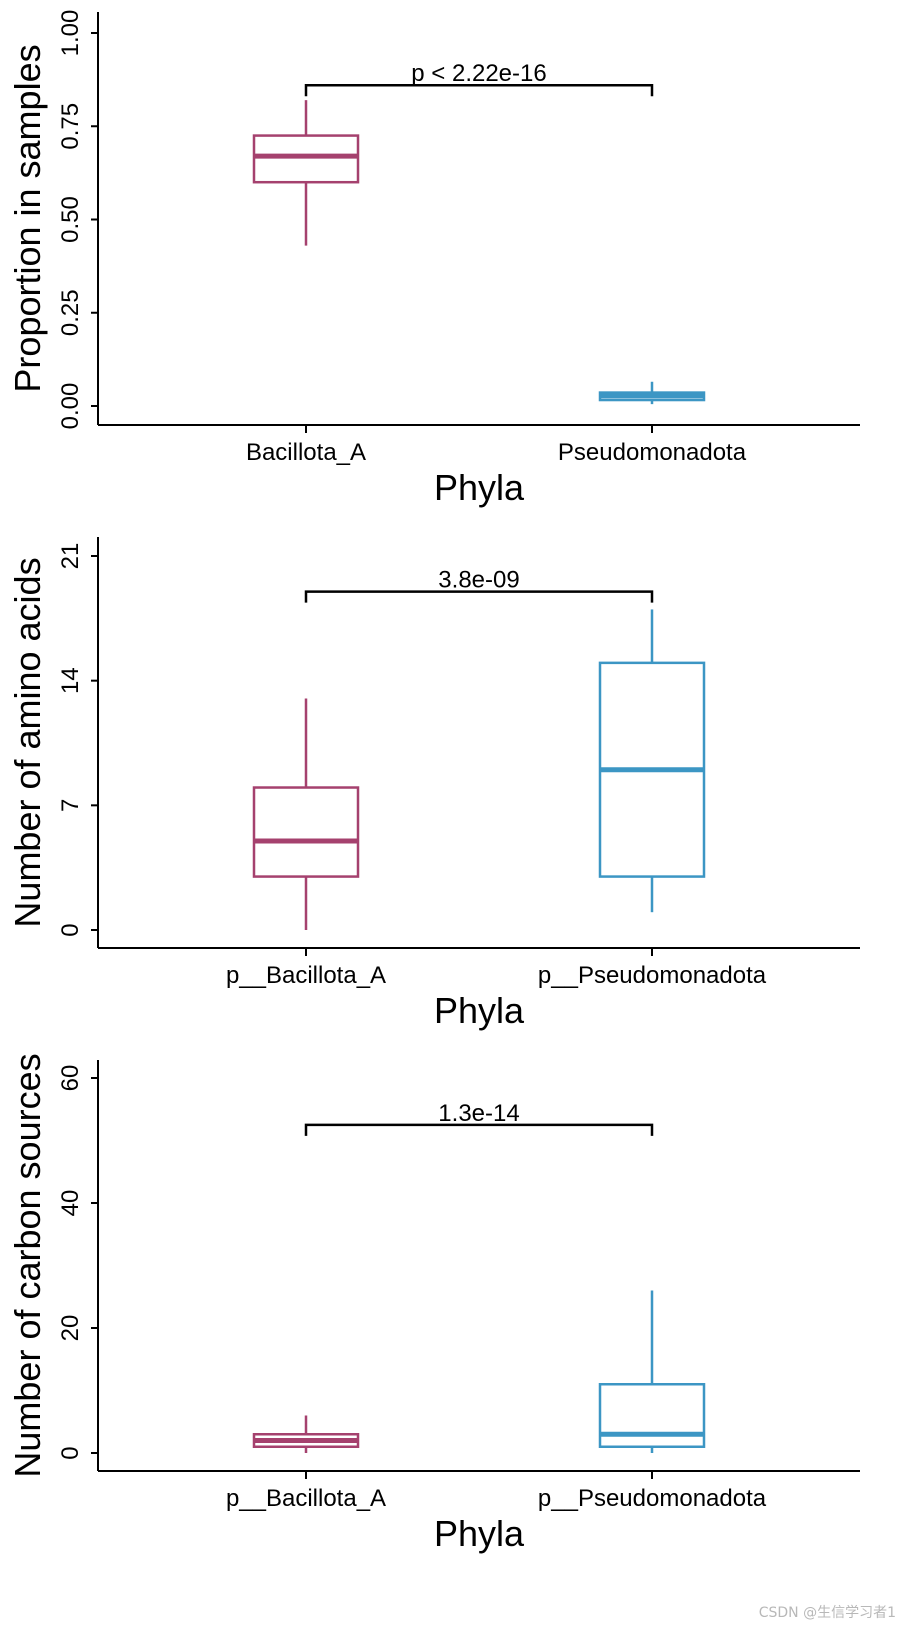 This screenshot has height=1626, width=906. What do you see at coordinates (70, 219) in the screenshot?
I see `y-tick-label: 0.50` at bounding box center [70, 219].